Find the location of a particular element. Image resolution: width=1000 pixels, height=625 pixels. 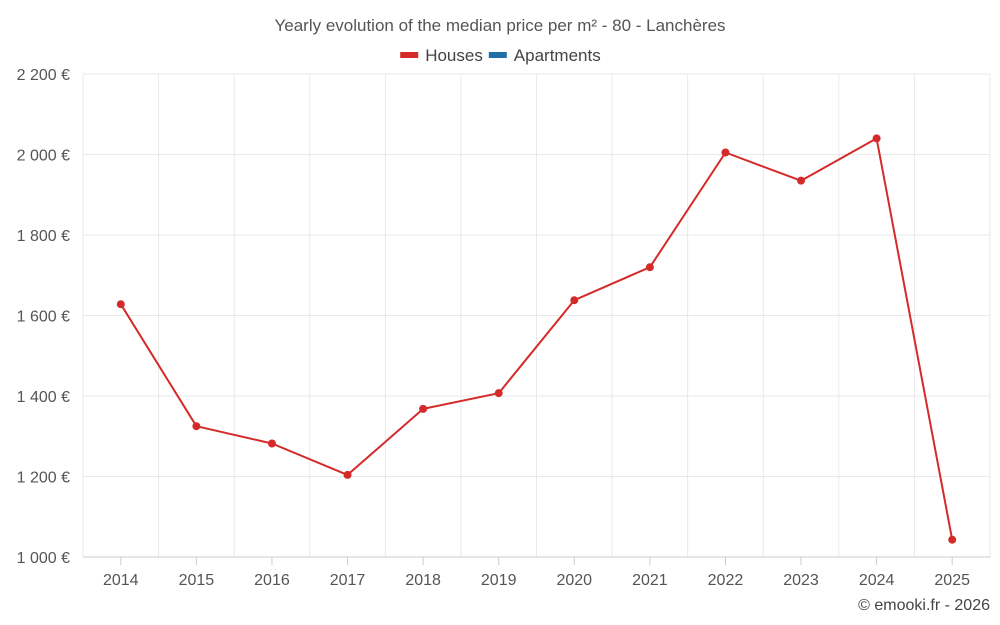

x-tick-label: 2015 is located at coordinates (197, 580).